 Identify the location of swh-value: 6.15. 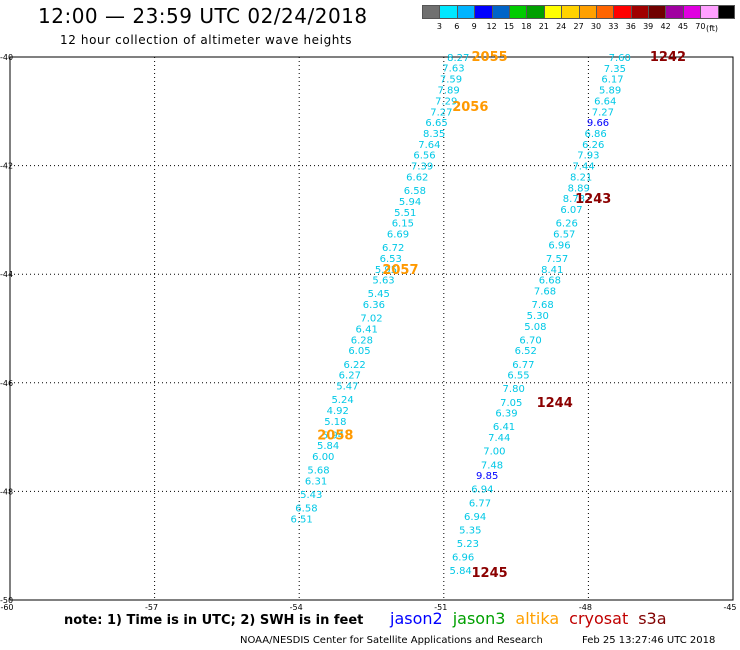
(403, 224).